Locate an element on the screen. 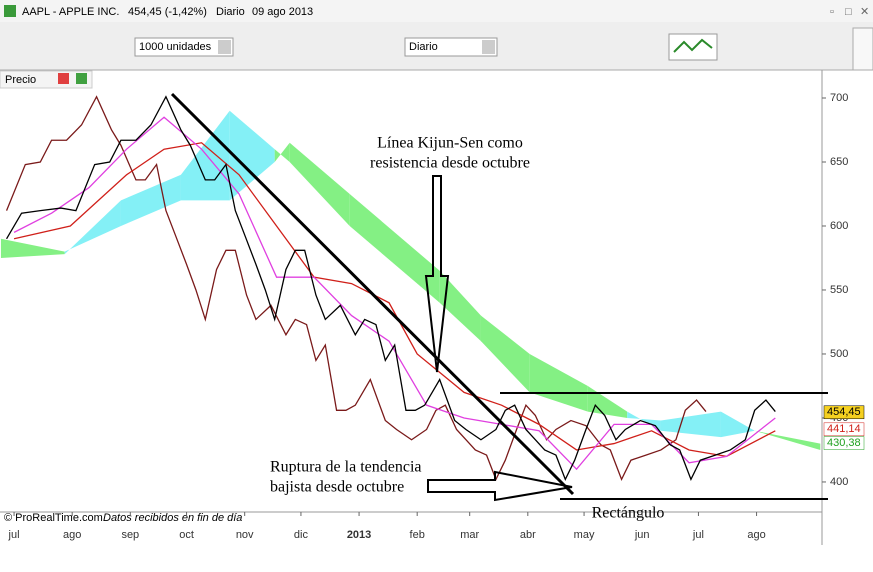 The image size is (873, 572). x-tick-label: feb is located at coordinates (417, 535).